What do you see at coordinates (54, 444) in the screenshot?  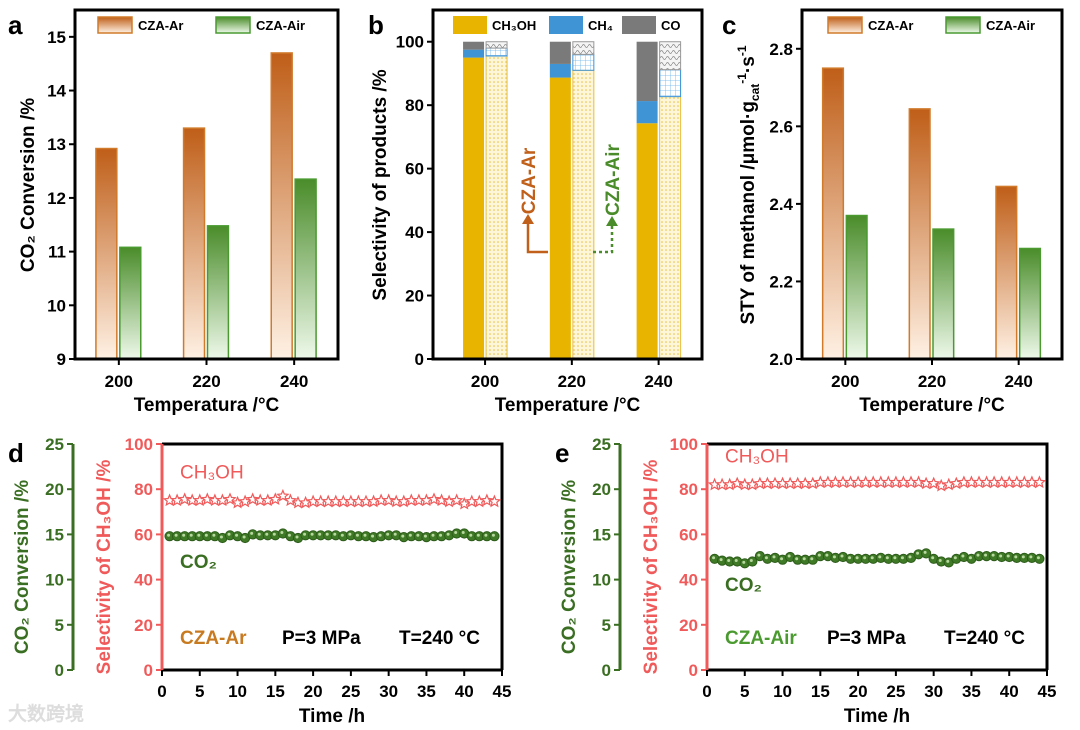 I see `y-tick-label: 25` at bounding box center [54, 444].